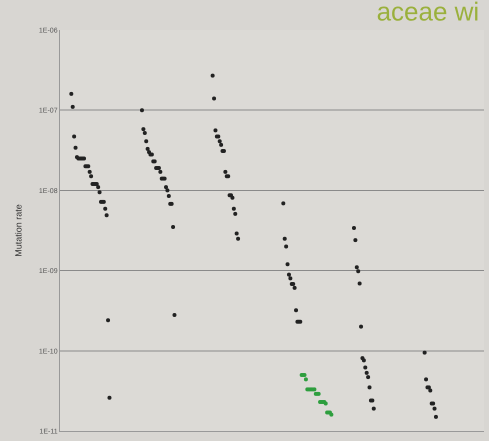 This screenshot has width=489, height=441. Describe the element at coordinates (428, 13) in the screenshot. I see `chart-title: aceae wi` at that location.